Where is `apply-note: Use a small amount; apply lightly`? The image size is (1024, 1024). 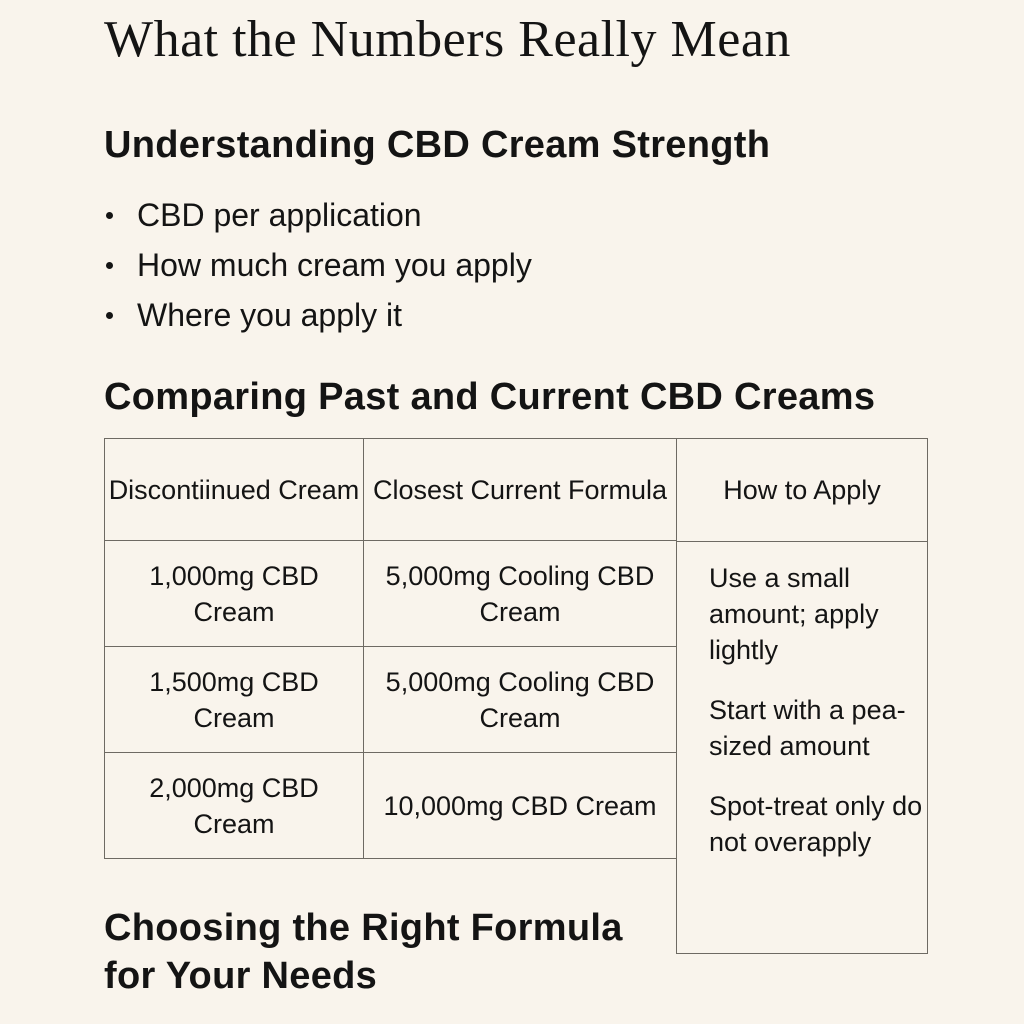 apply-note: Use a small amount; apply lightly is located at coordinates (794, 614).